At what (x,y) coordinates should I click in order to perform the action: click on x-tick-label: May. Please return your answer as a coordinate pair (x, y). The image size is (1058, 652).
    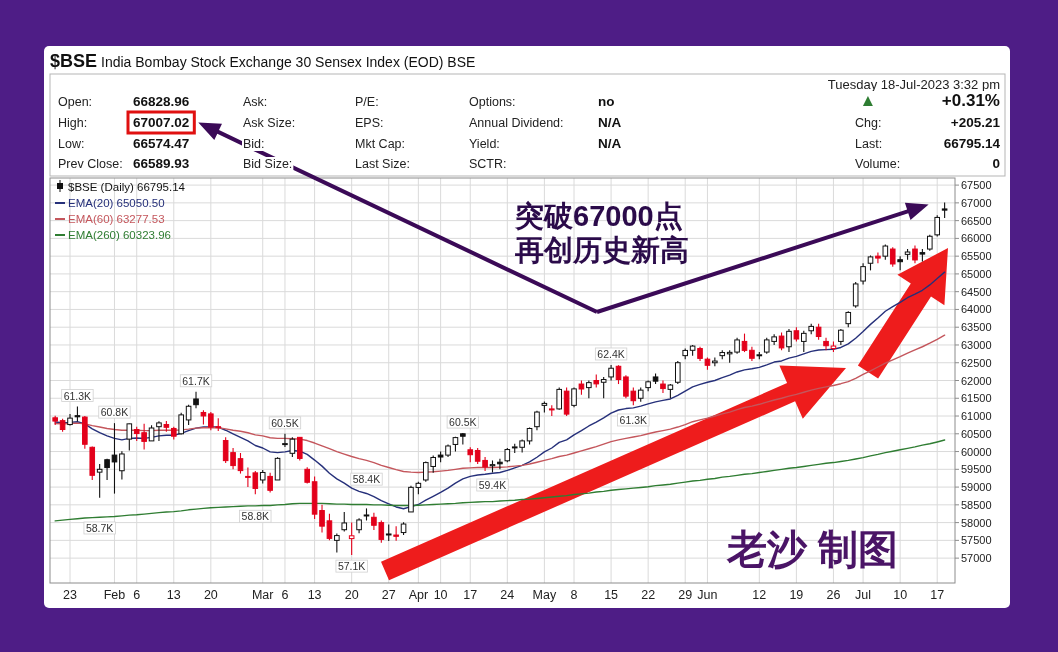
    Looking at the image, I should click on (544, 595).